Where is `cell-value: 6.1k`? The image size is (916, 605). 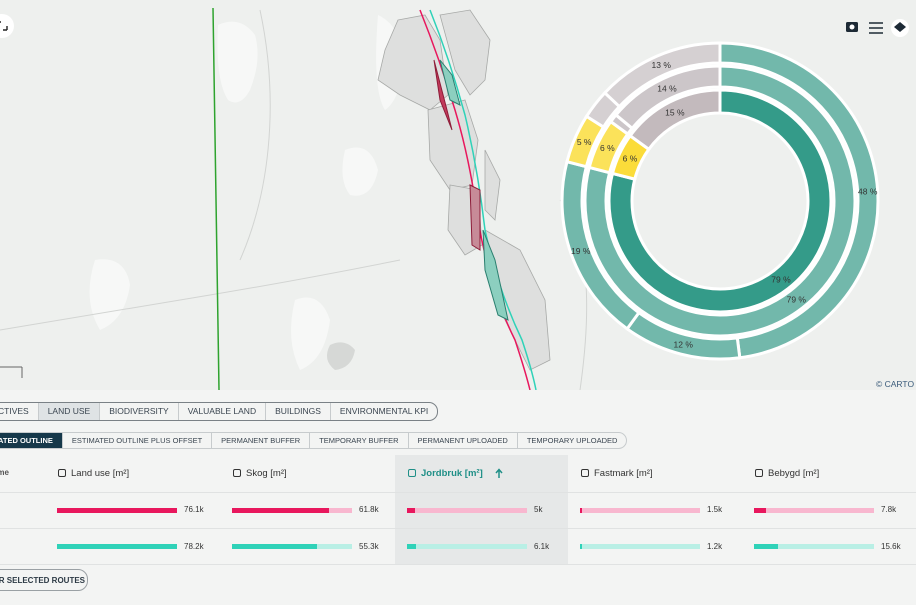 cell-value: 6.1k is located at coordinates (542, 546).